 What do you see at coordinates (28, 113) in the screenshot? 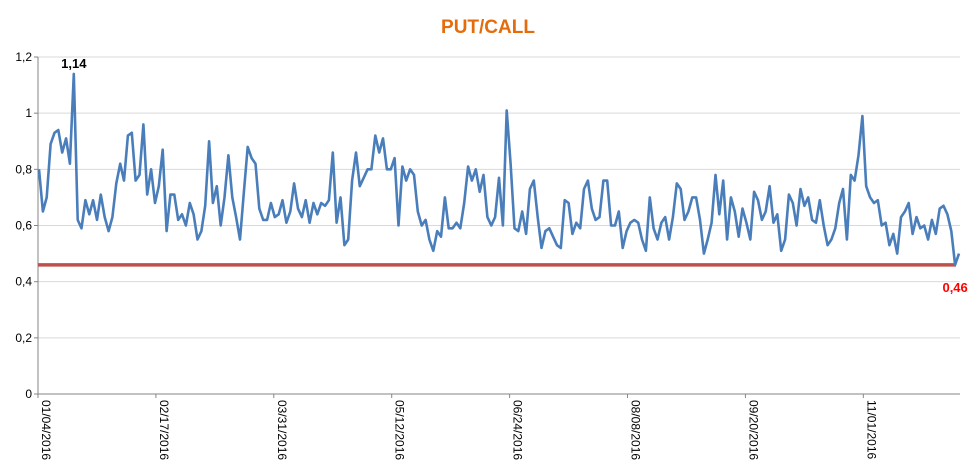
I see `y-tick-label: 1` at bounding box center [28, 113].